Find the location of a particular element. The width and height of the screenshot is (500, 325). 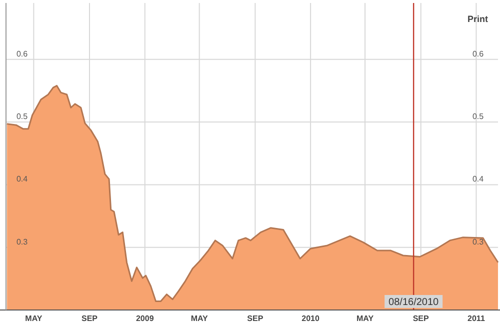

x-tick-label: 2009 is located at coordinates (145, 318).